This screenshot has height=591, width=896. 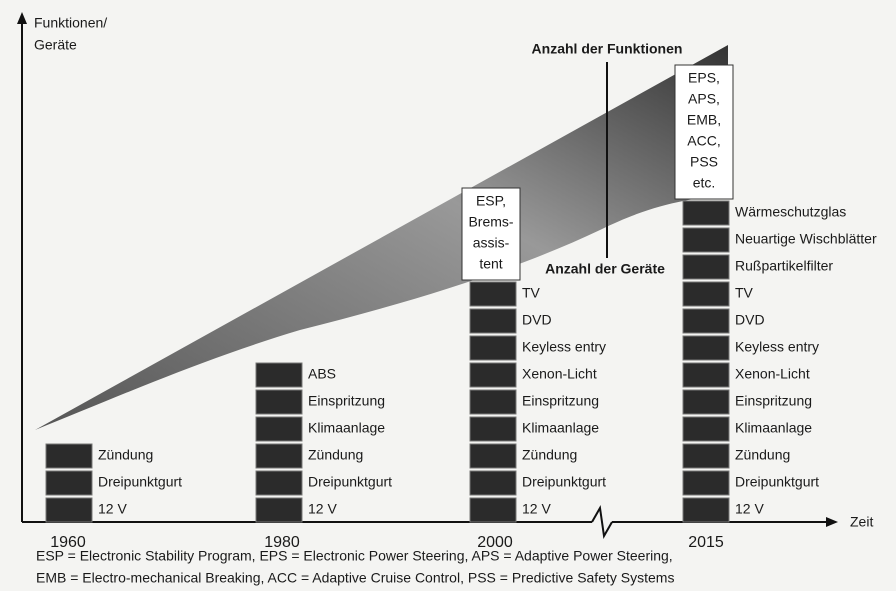 I want to click on curve-label: Anzahl der Geräte, so click(x=605, y=269).